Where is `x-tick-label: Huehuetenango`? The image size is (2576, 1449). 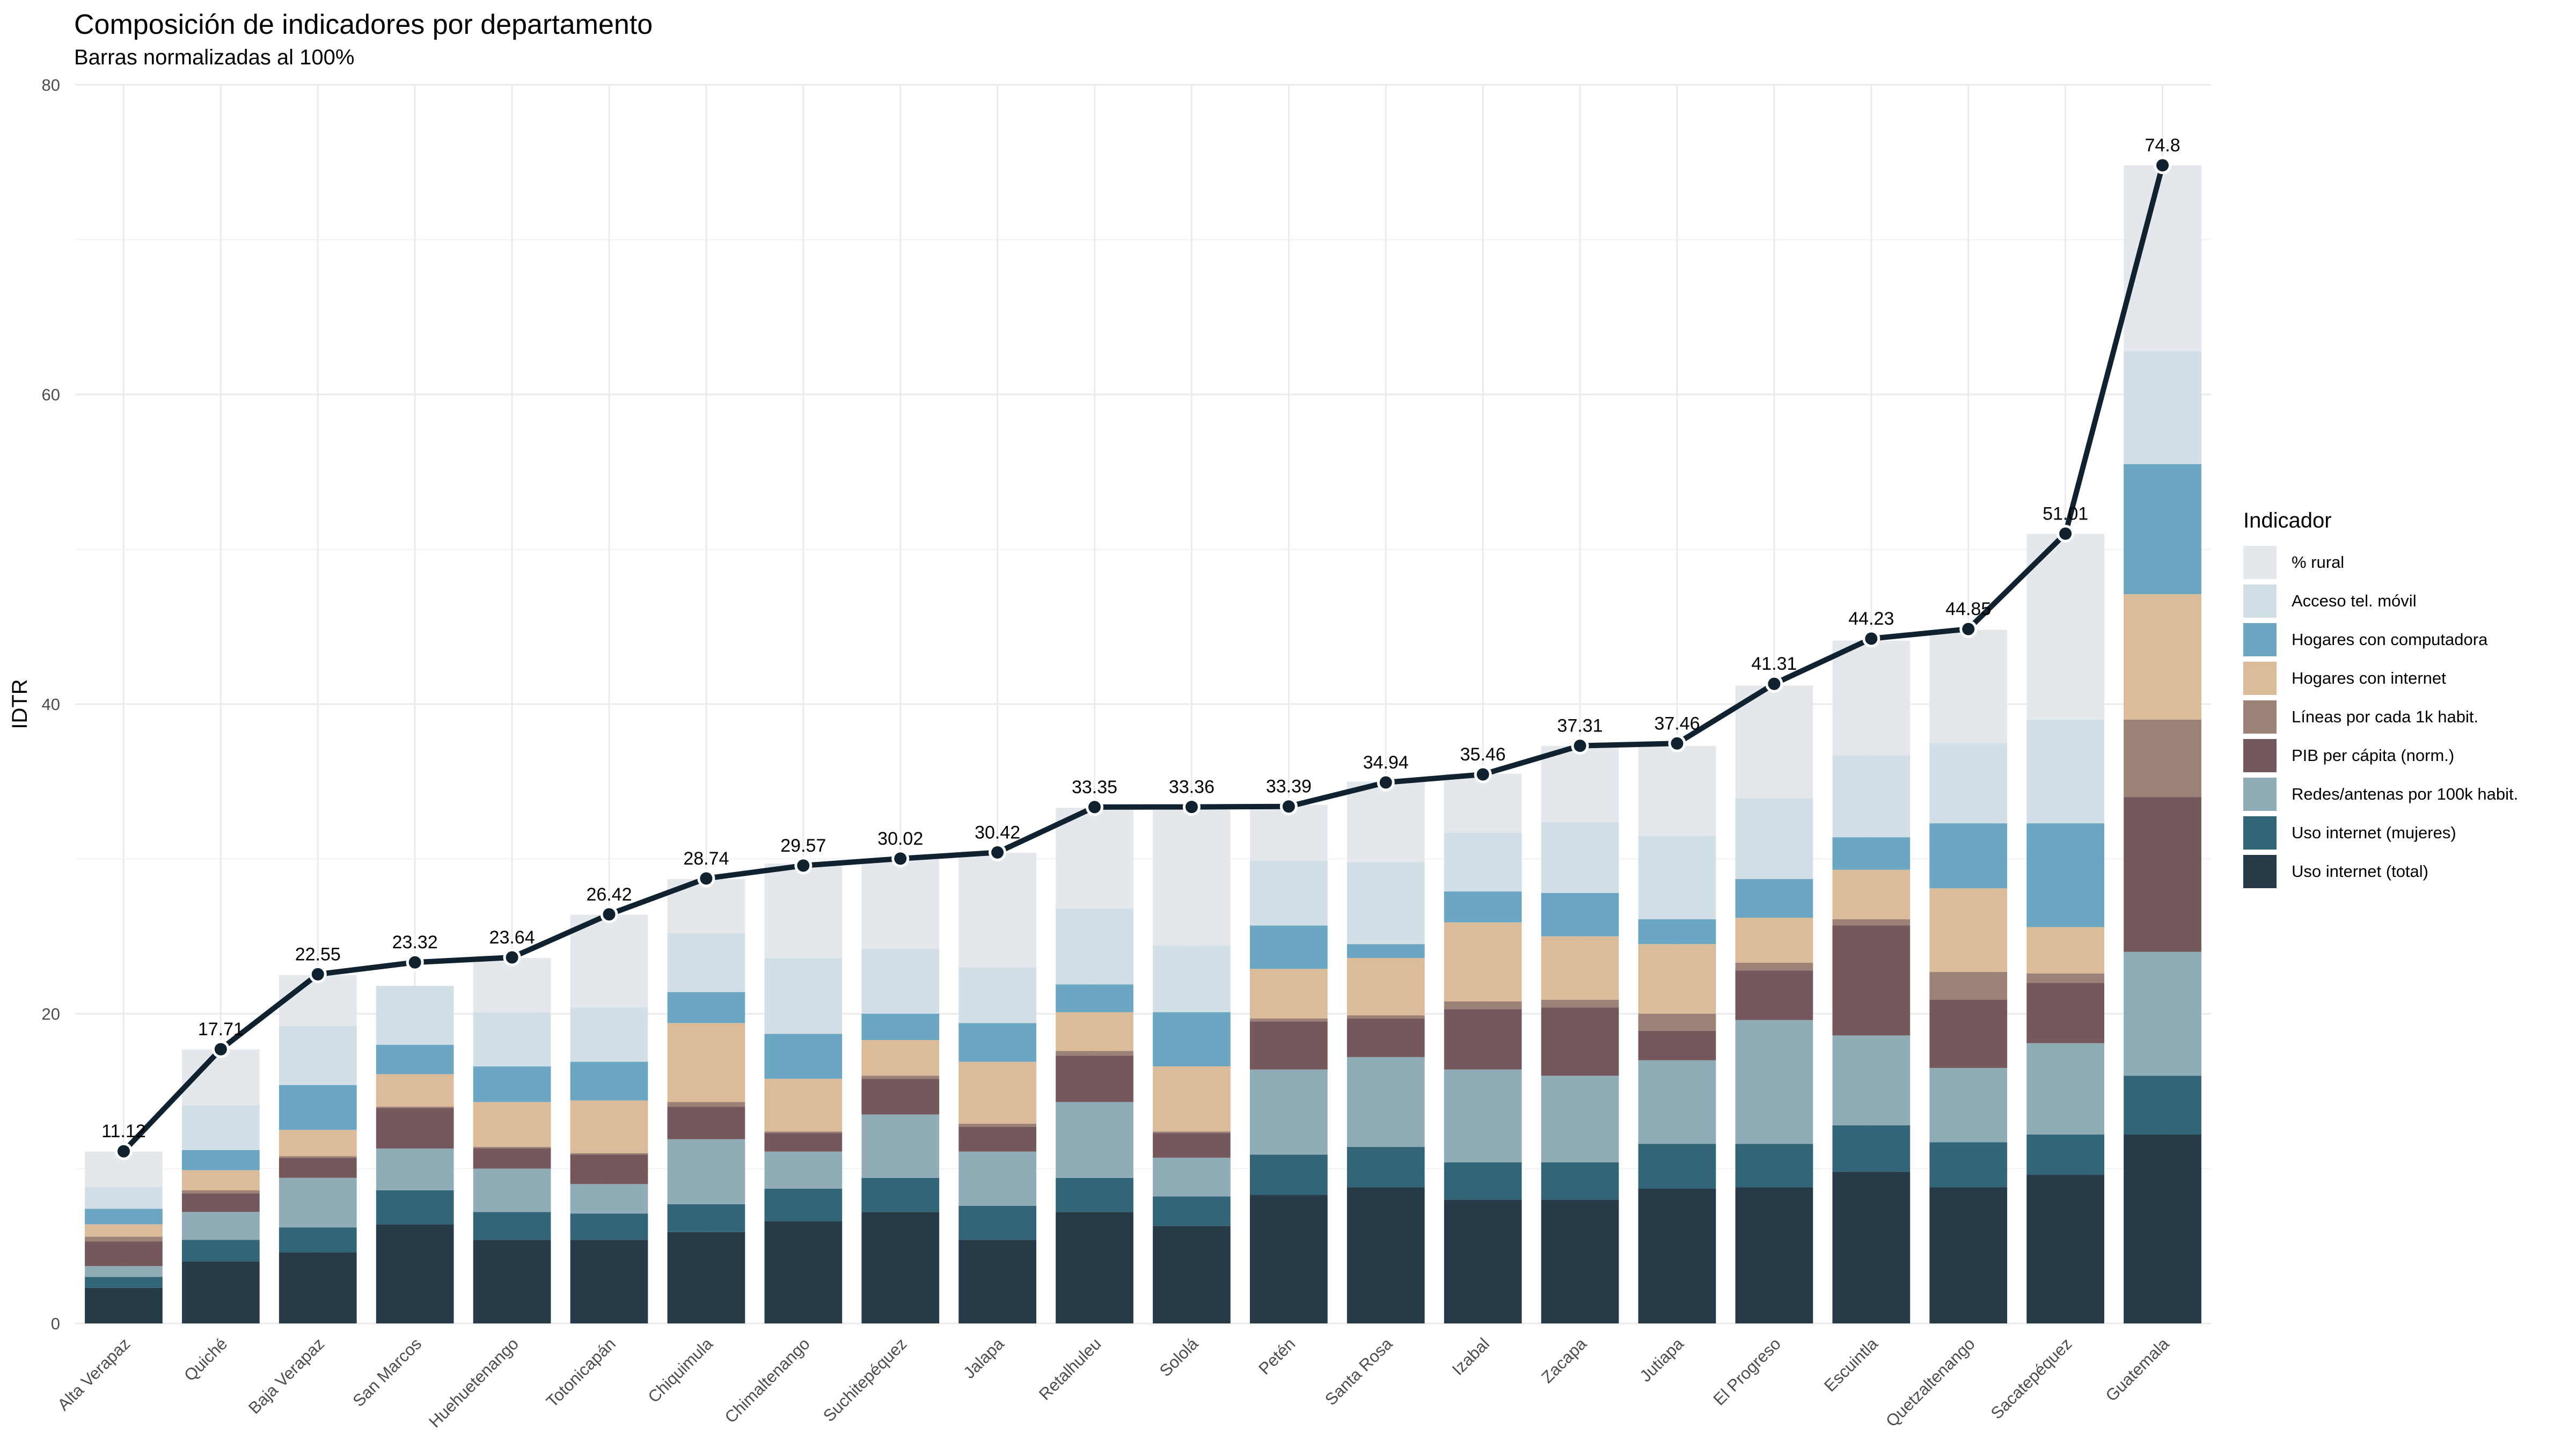
x-tick-label: Huehuetenango is located at coordinates (473, 1382).